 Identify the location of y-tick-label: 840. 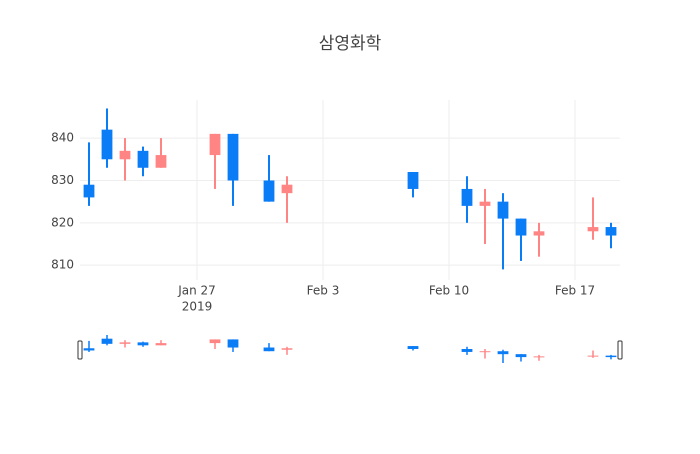
(62, 138).